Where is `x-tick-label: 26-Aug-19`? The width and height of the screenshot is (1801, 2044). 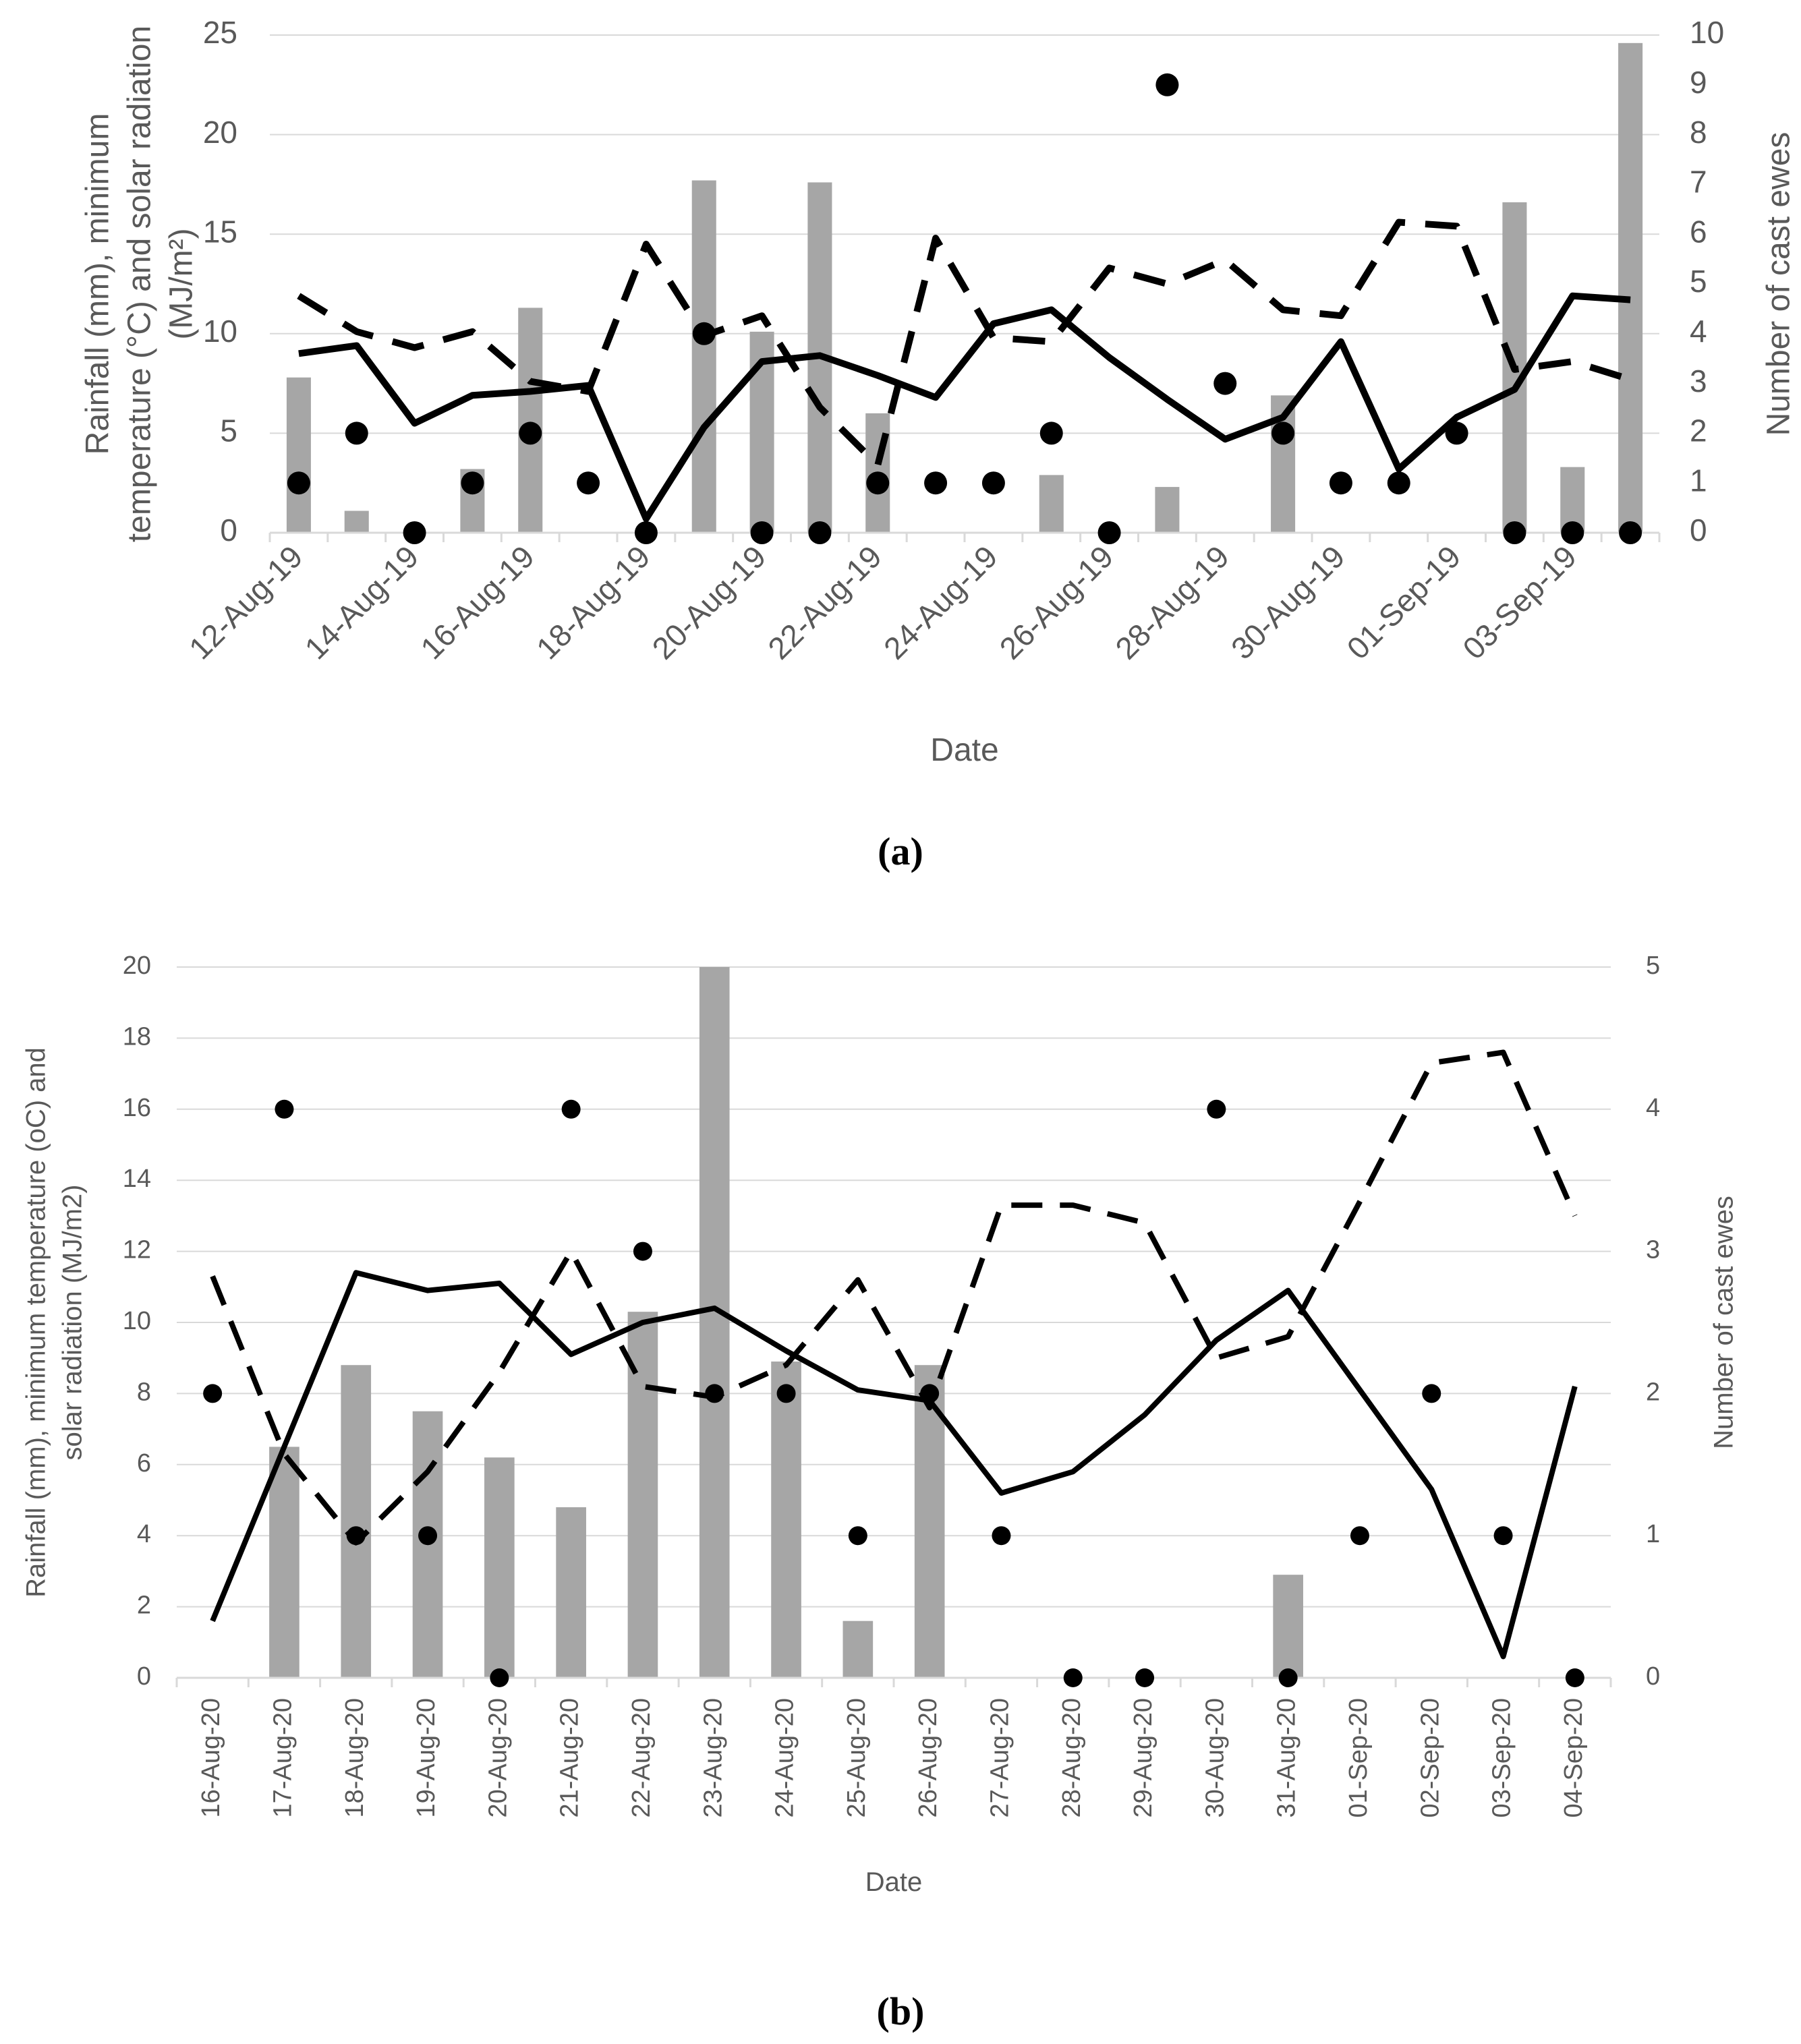 x-tick-label: 26-Aug-19 is located at coordinates (1056, 603).